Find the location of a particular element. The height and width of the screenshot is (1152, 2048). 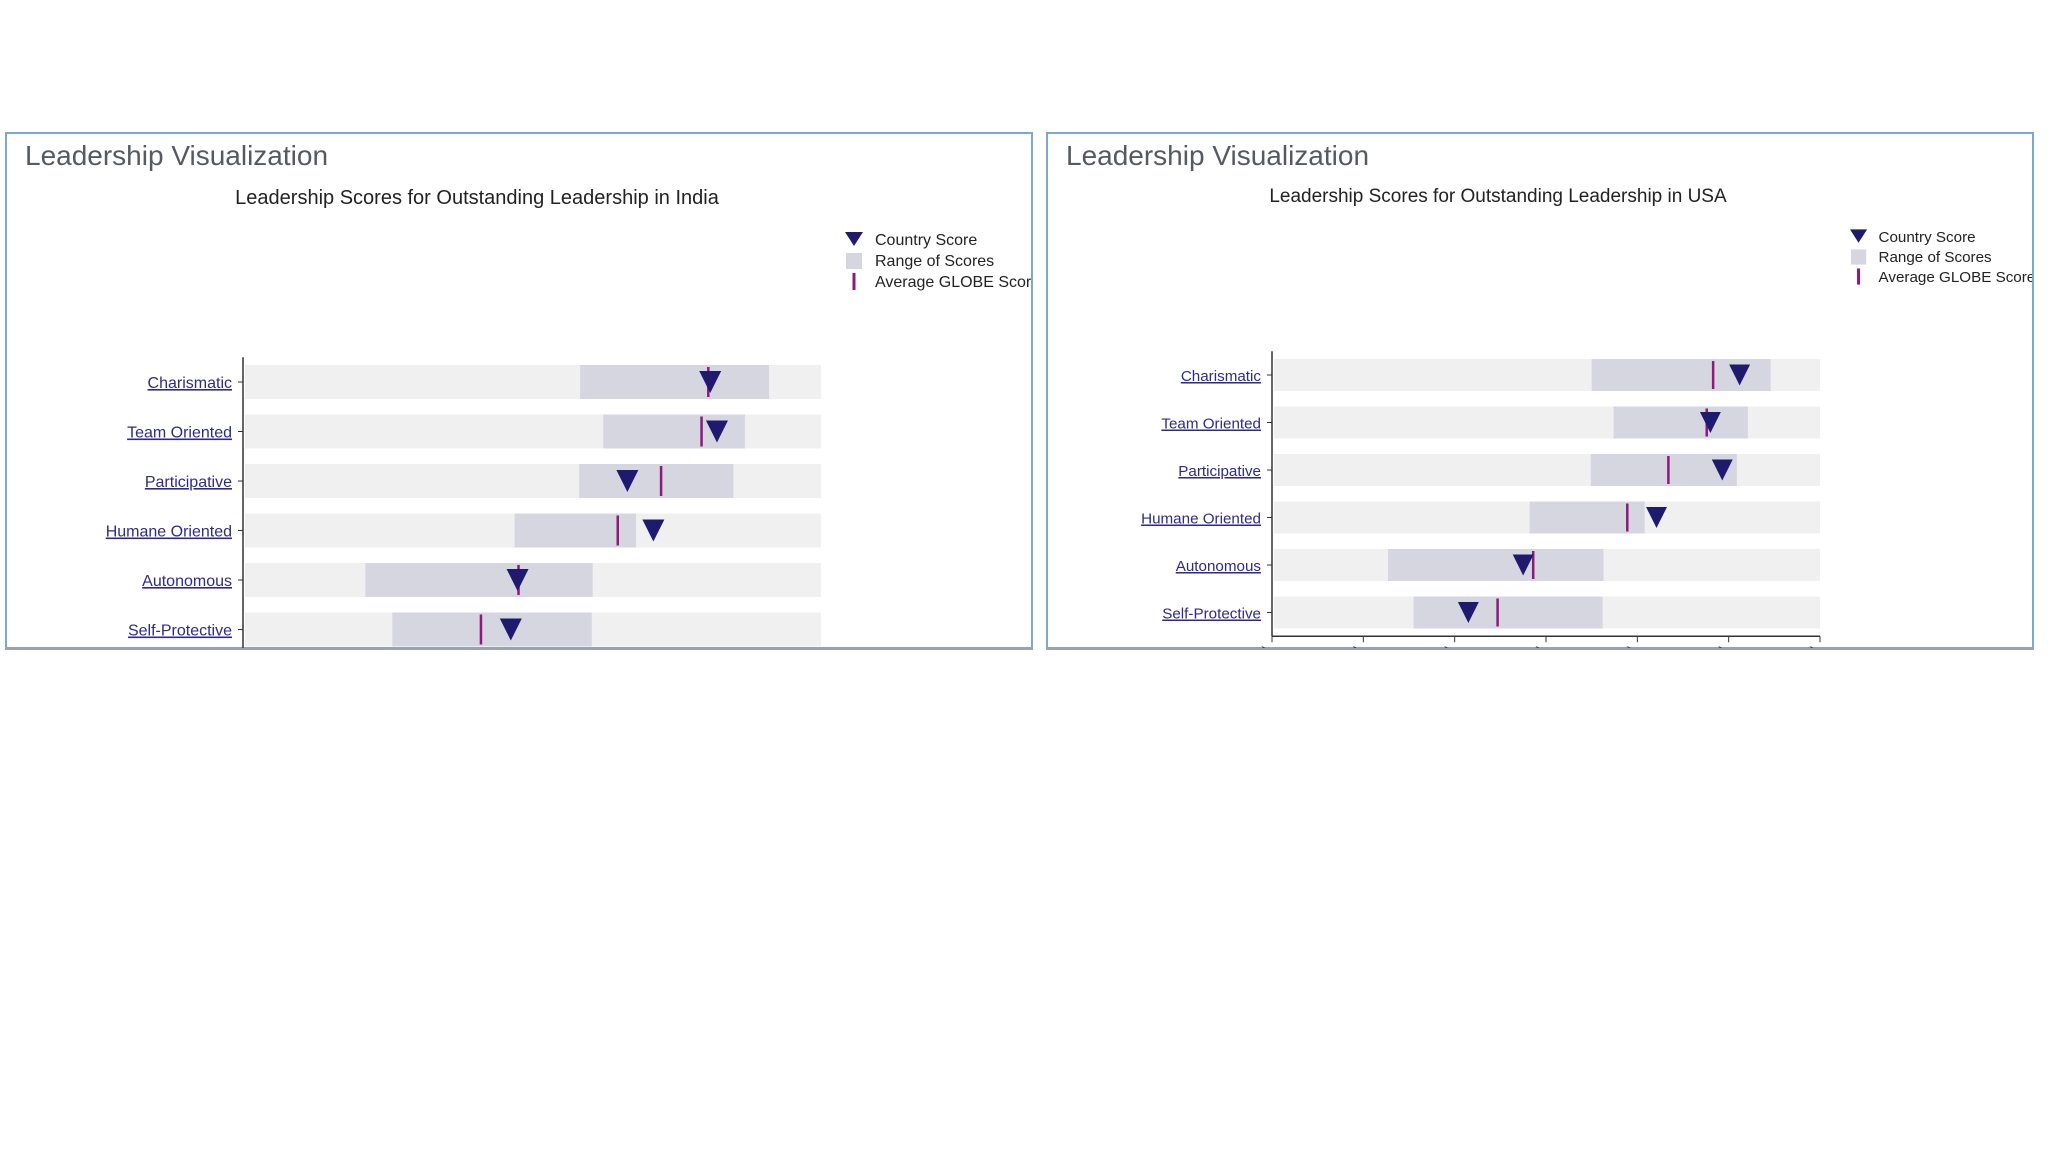

x-tick-label: contributes greatly (7) is located at coordinates (1754, 645).